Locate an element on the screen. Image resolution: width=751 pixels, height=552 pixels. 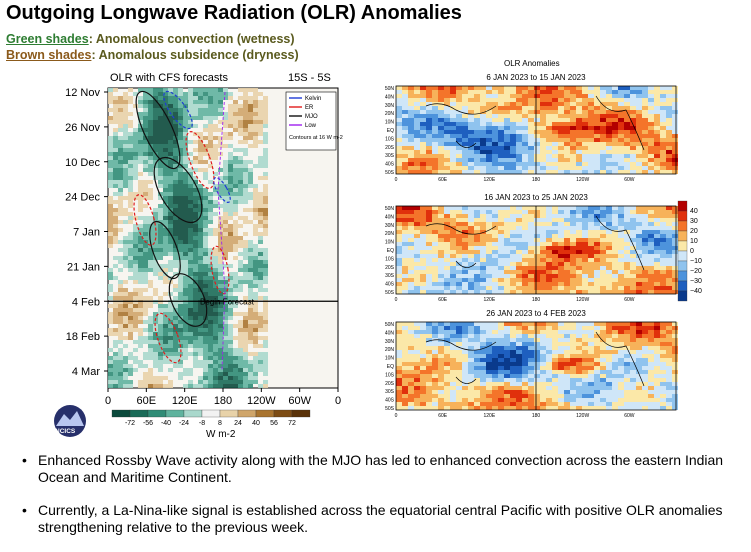
lon-tick-label: 0 is located at coordinates (396, 180).